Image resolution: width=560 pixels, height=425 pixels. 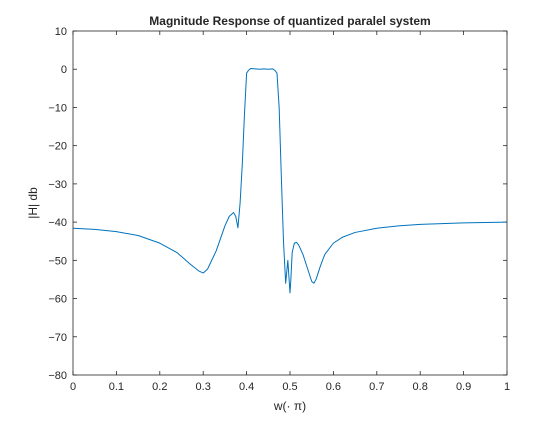 I want to click on y-tick-label: −40, so click(x=57, y=223).